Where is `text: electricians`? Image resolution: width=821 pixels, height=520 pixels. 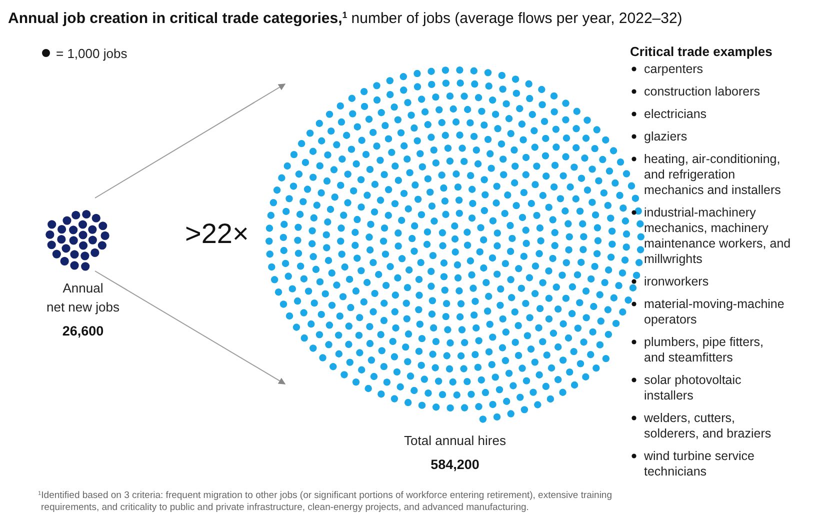
text: electricians is located at coordinates (675, 114).